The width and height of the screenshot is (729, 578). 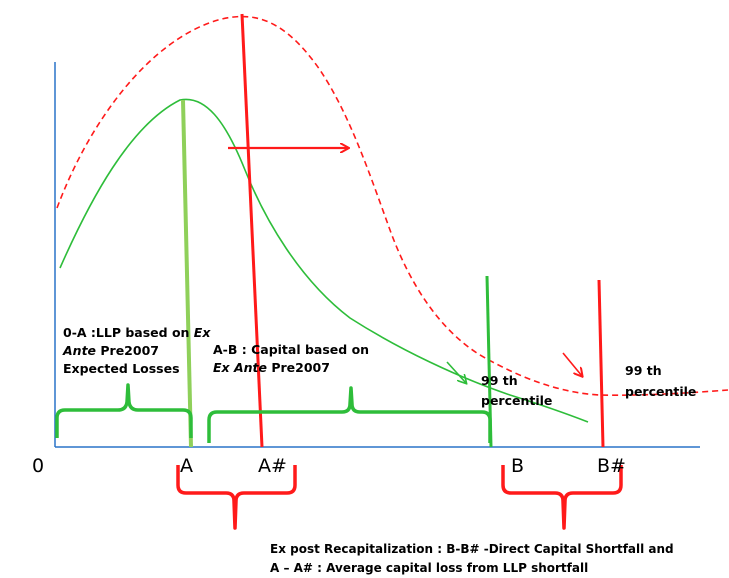 What do you see at coordinates (291, 358) in the screenshot?
I see `capital-annotation: A-B : Capital based on Ex Ante Pre2007` at bounding box center [291, 358].